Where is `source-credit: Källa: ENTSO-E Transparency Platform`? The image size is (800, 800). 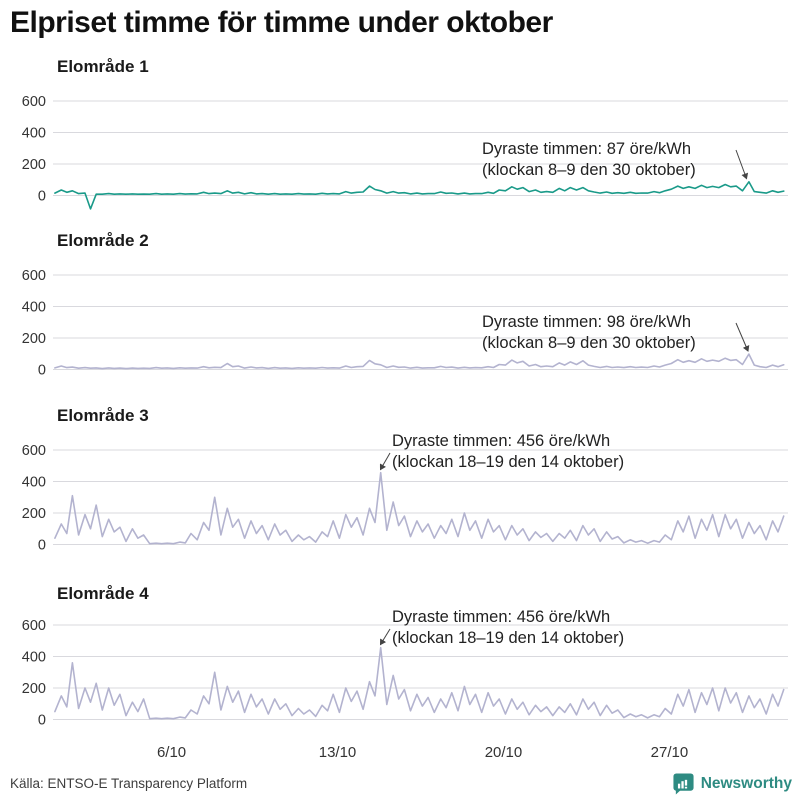
source-credit: Källa: ENTSO-E Transparency Platform is located at coordinates (129, 783).